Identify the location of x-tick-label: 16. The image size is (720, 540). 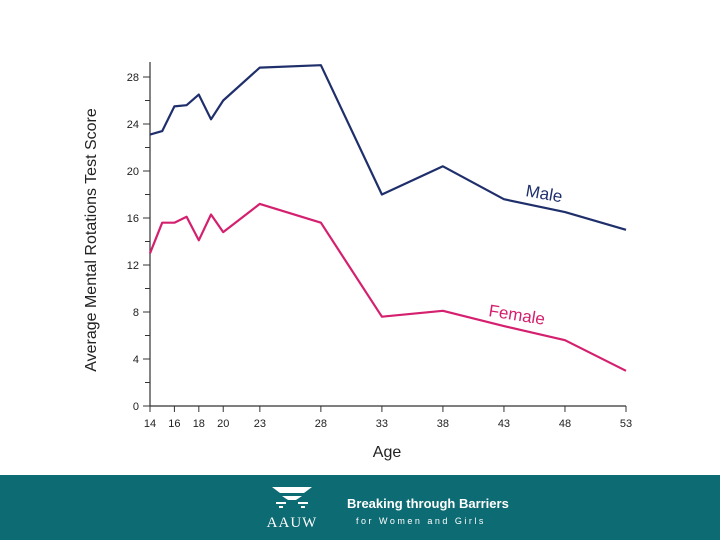
(174, 424).